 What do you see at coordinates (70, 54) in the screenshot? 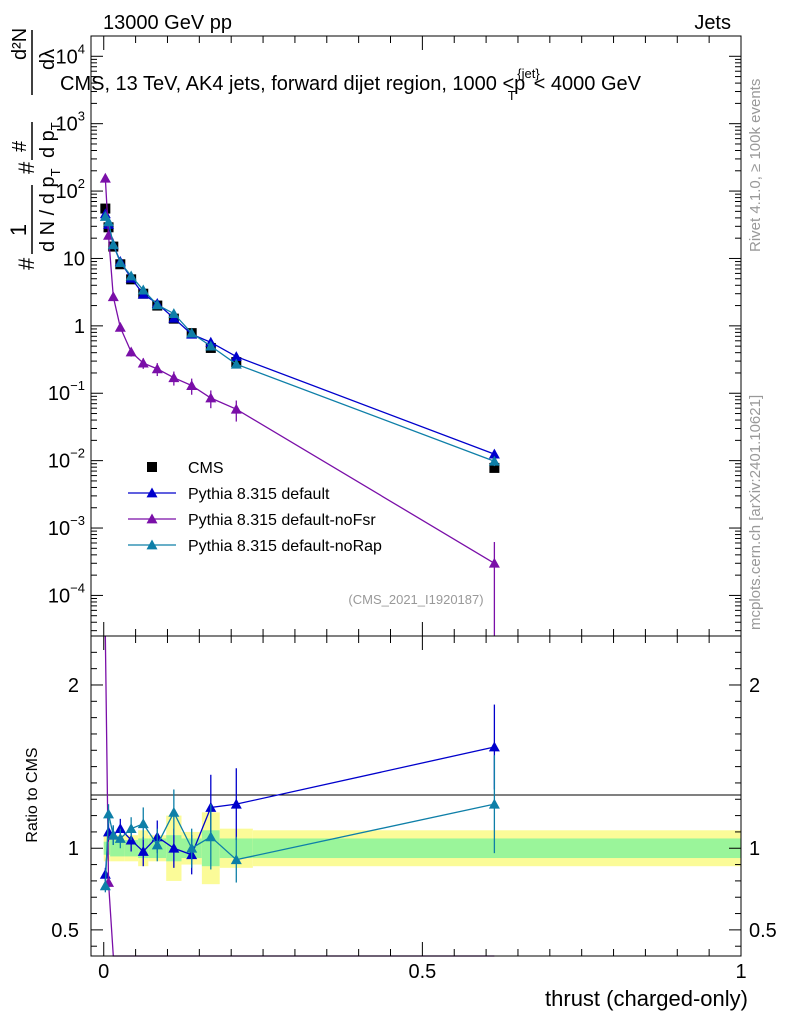
I see `y-tick-label: 10⁴` at bounding box center [70, 54].